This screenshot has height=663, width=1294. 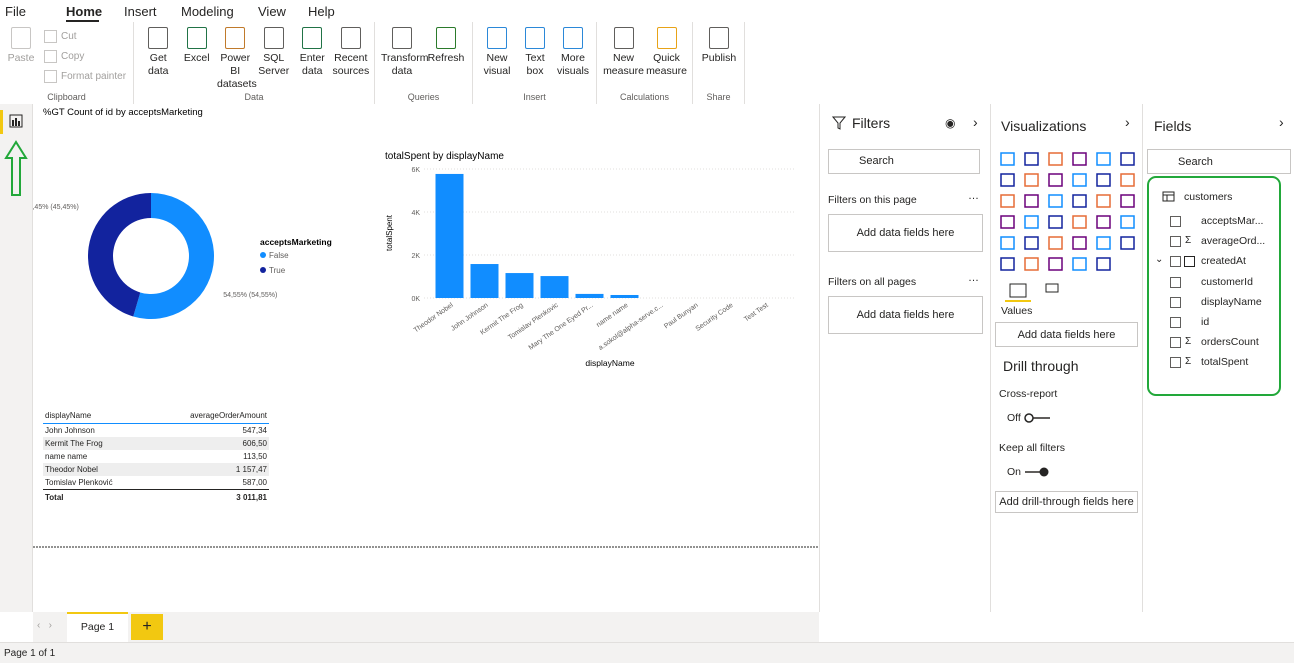 I want to click on ribbon-button: Paste, so click(x=21, y=46).